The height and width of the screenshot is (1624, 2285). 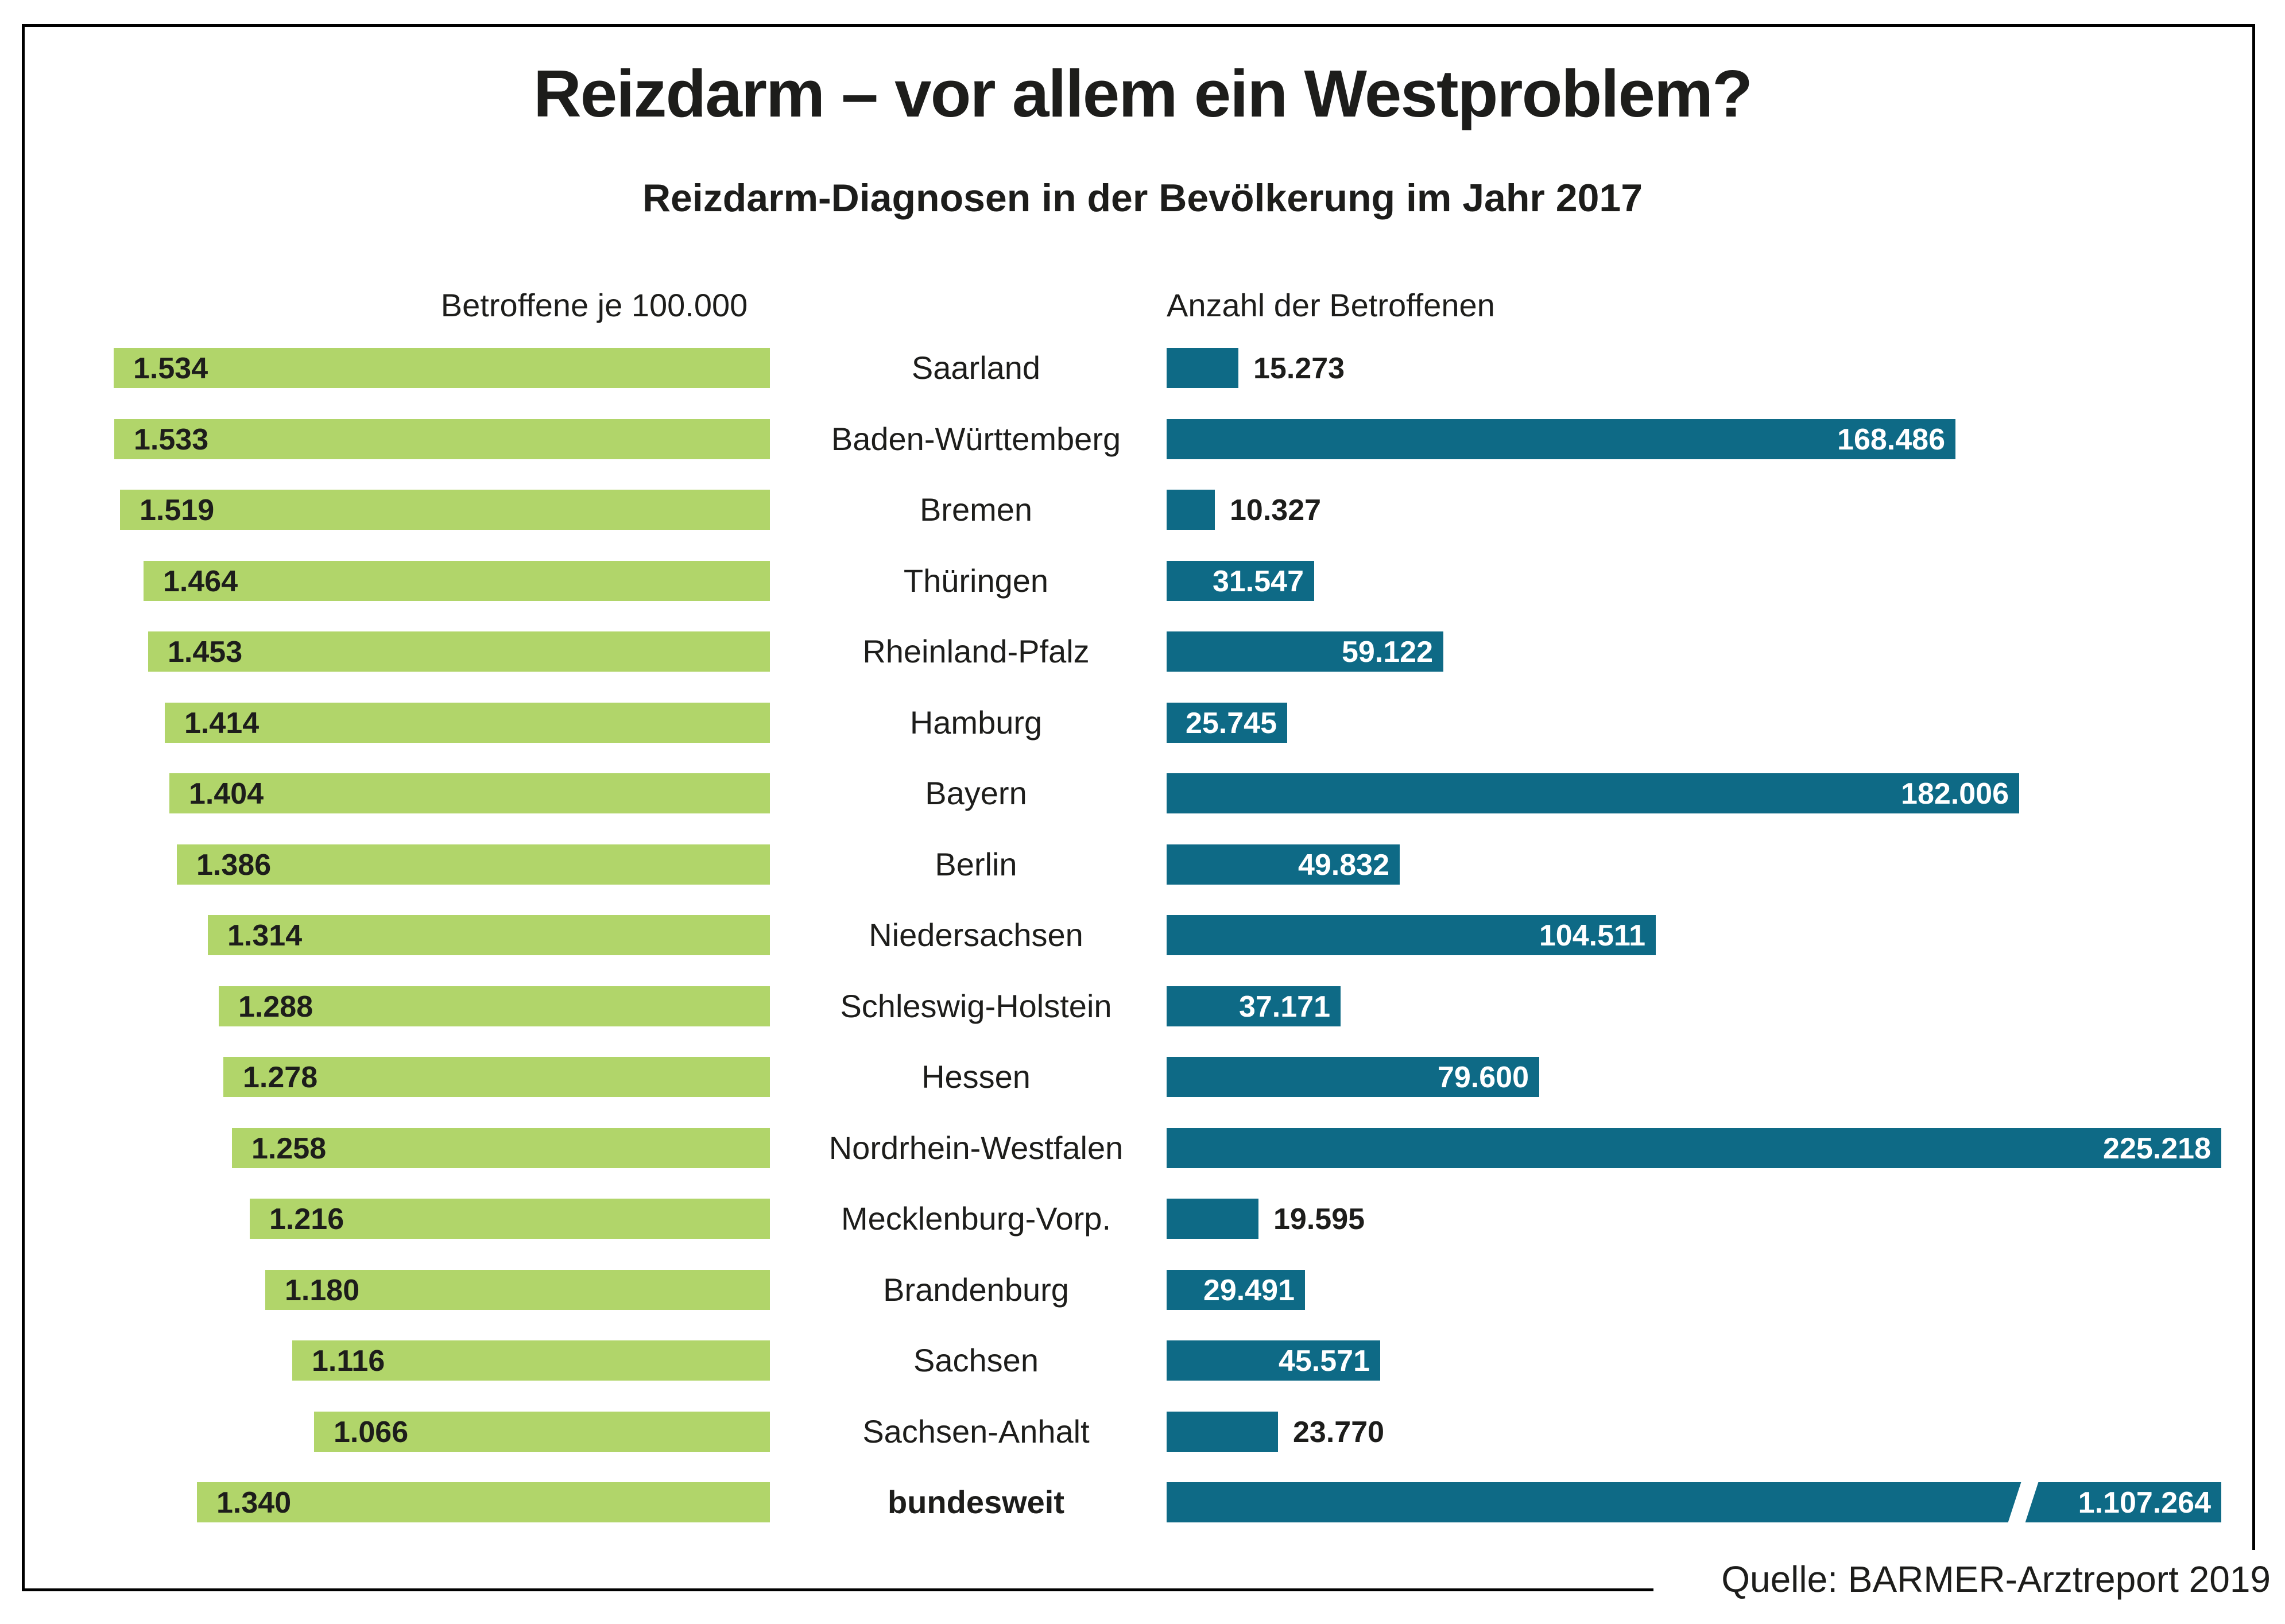 What do you see at coordinates (254, 1503) in the screenshot?
I see `per-100k-value: 1.340` at bounding box center [254, 1503].